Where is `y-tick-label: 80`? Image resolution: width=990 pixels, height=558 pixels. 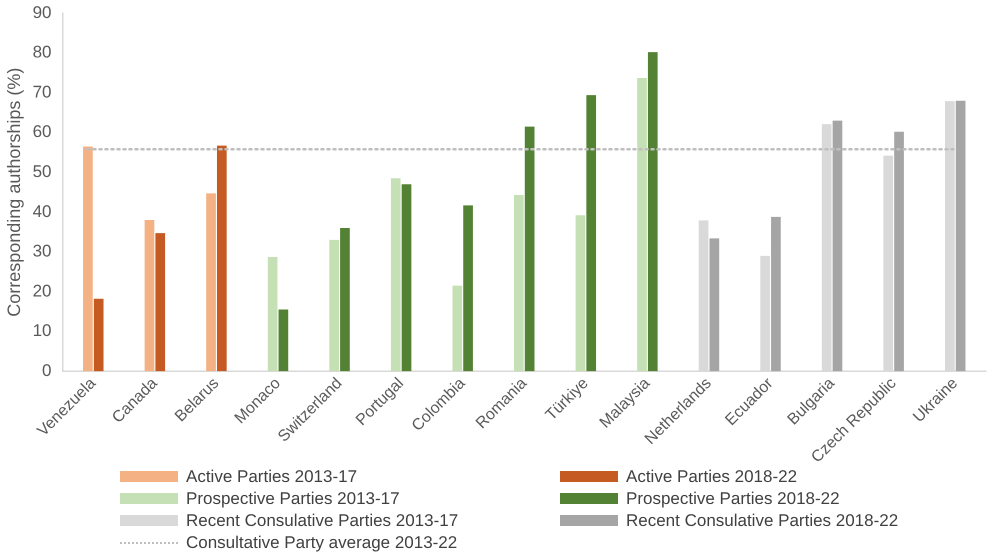 y-tick-label: 80 is located at coordinates (42, 52).